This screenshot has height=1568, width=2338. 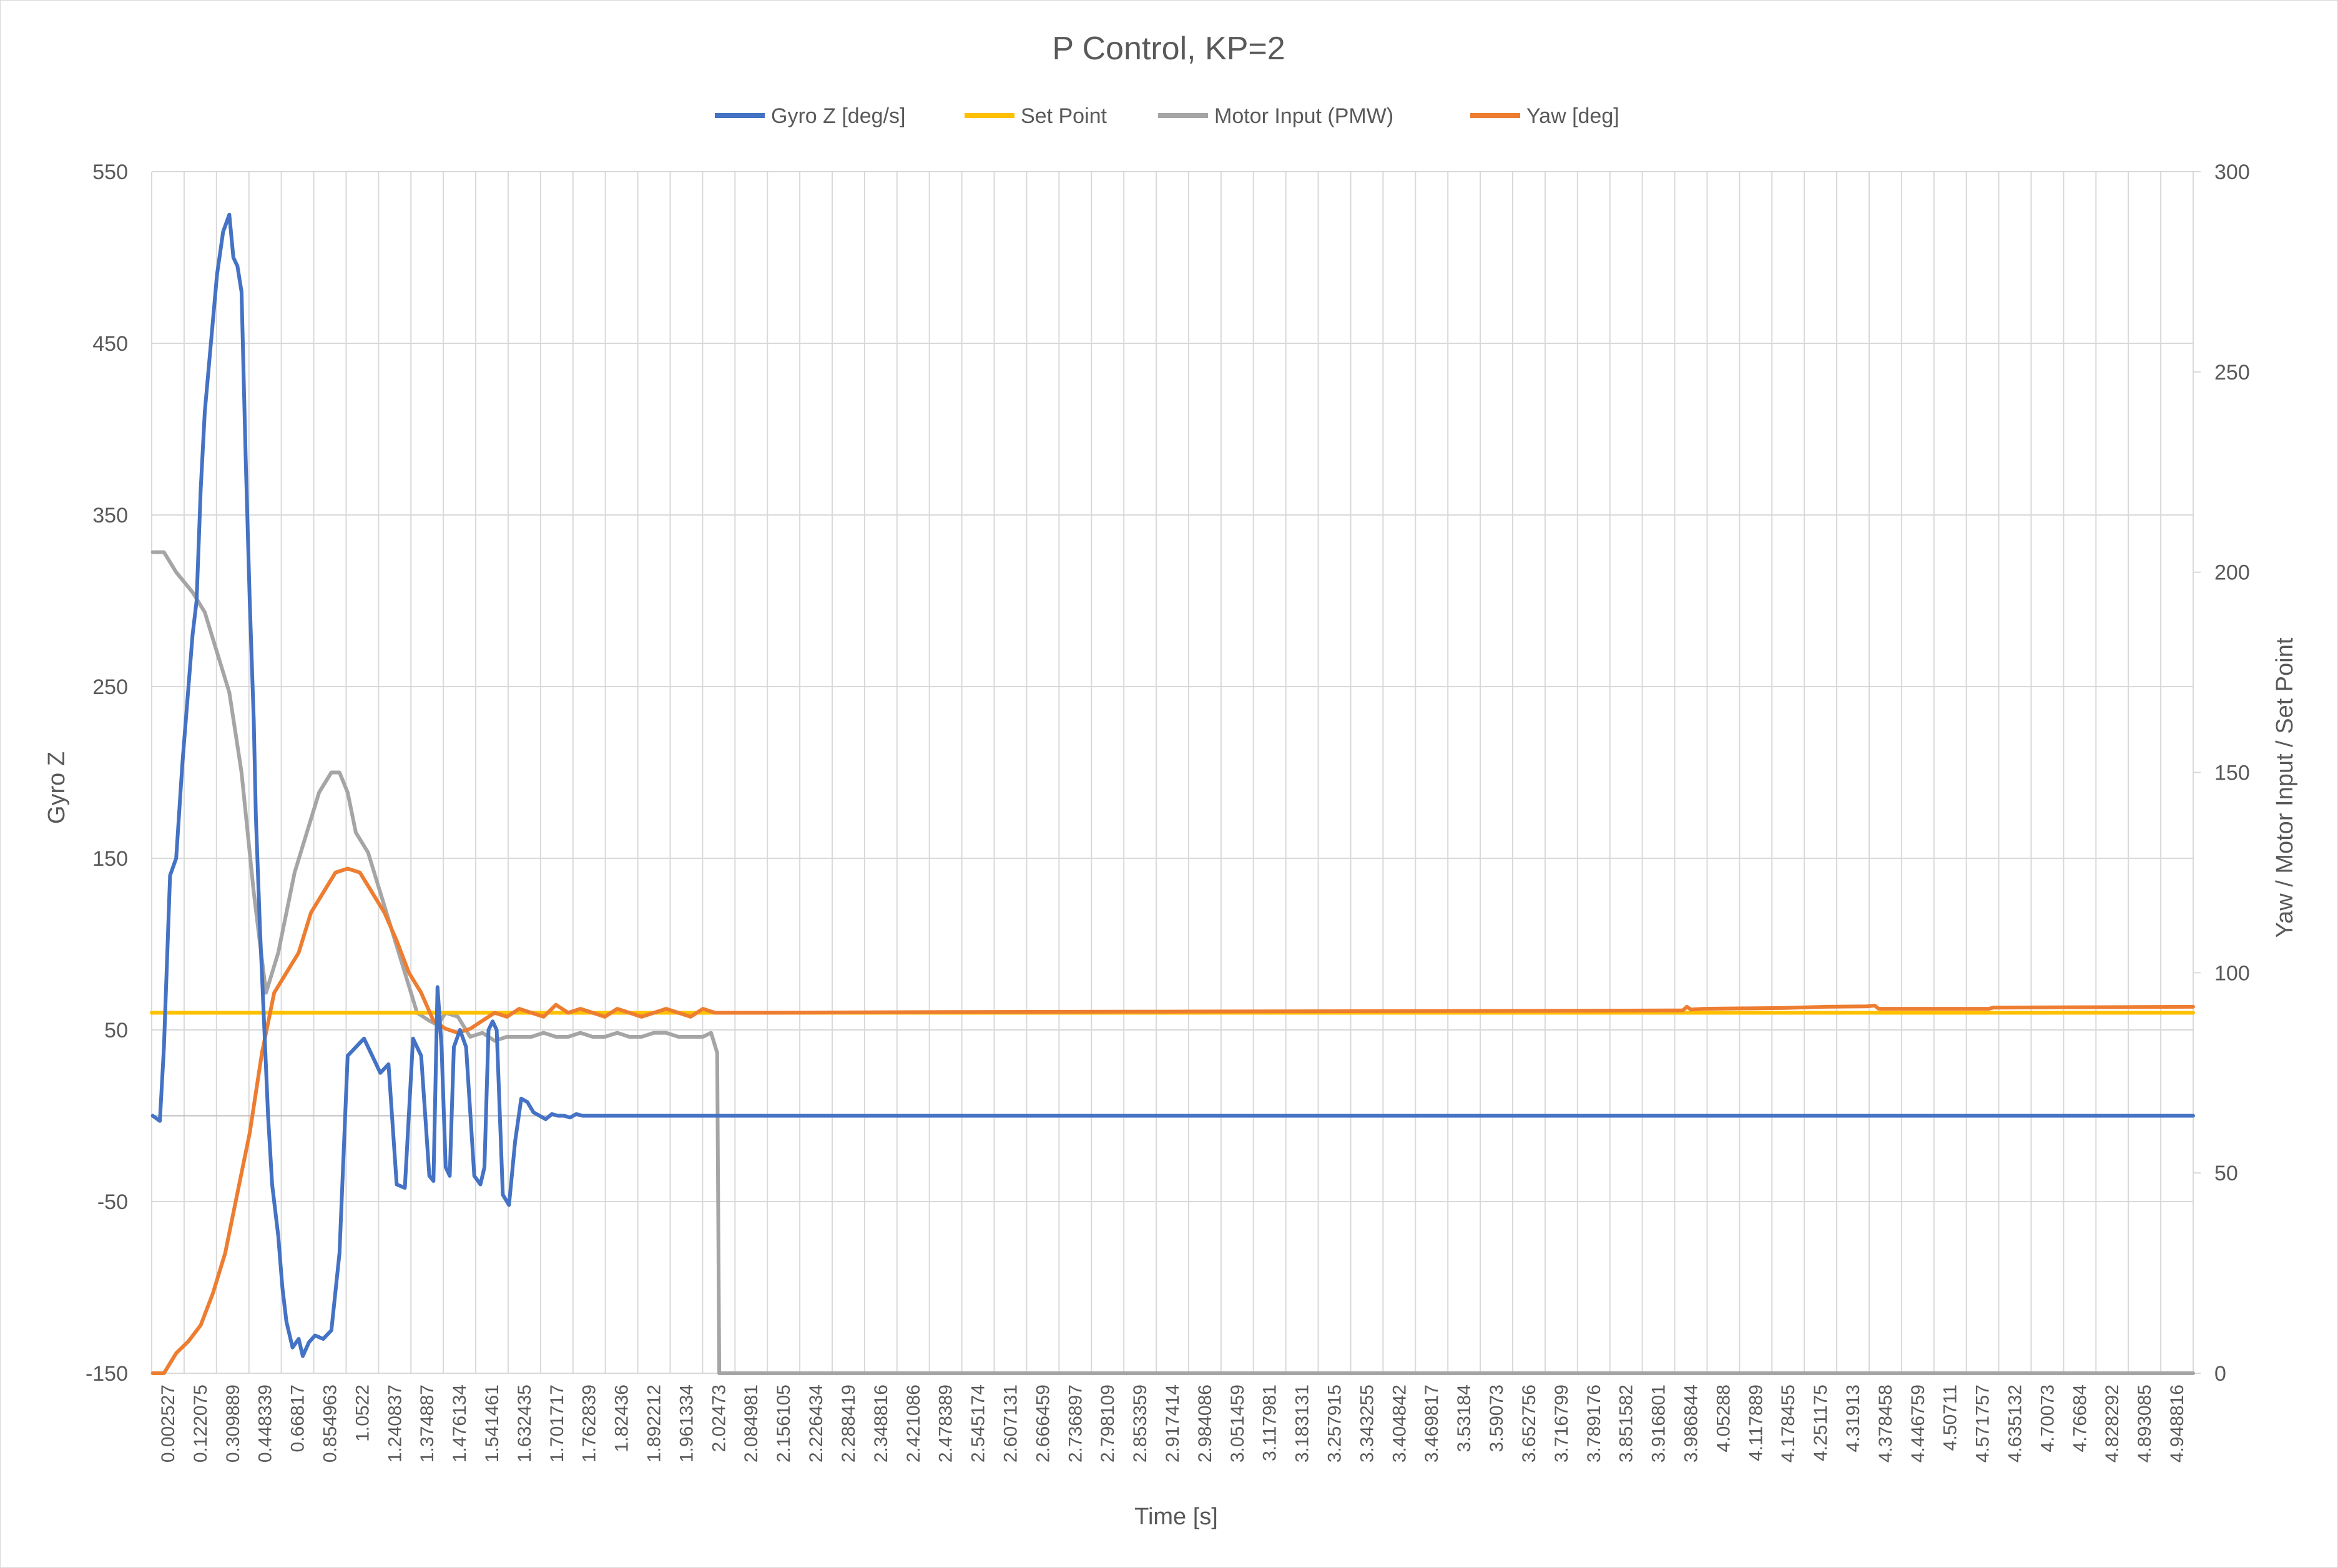 What do you see at coordinates (1918, 1423) in the screenshot?
I see `x-tick-label: 4.446759` at bounding box center [1918, 1423].